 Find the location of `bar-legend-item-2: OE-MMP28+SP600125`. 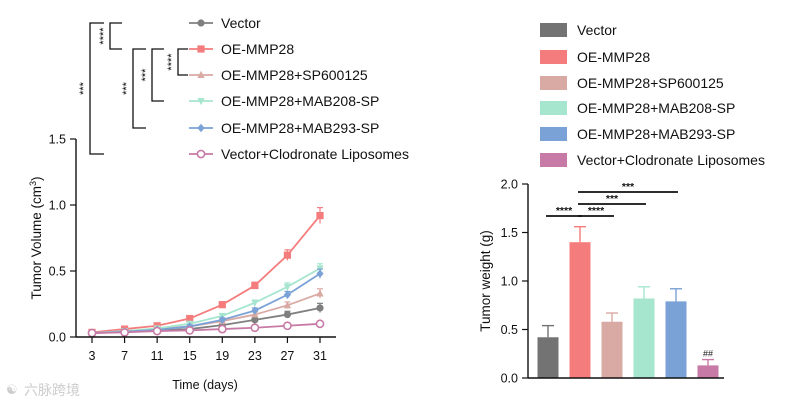

bar-legend-item-2: OE-MMP28+SP600125 is located at coordinates (632, 83).